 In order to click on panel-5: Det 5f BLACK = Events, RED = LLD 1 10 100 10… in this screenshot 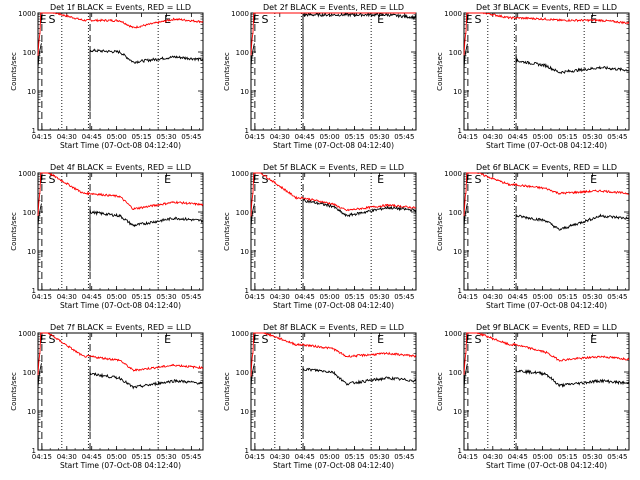, I will do `click(320, 236)`.